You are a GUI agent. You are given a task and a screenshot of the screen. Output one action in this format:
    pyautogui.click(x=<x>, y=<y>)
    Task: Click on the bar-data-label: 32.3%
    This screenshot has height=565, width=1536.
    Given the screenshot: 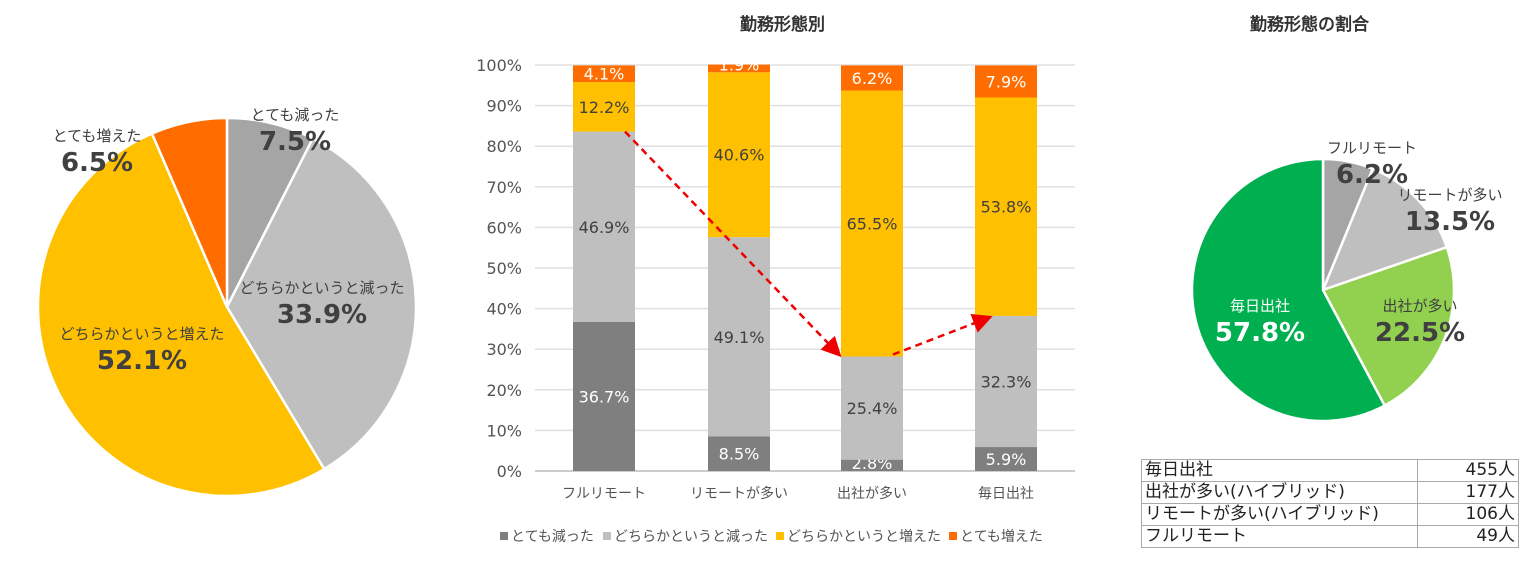 What is the action you would take?
    pyautogui.click(x=1006, y=381)
    